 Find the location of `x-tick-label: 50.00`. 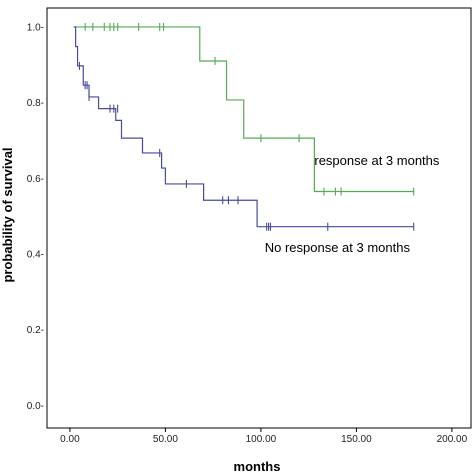

x-tick-label: 50.00 is located at coordinates (165, 439).